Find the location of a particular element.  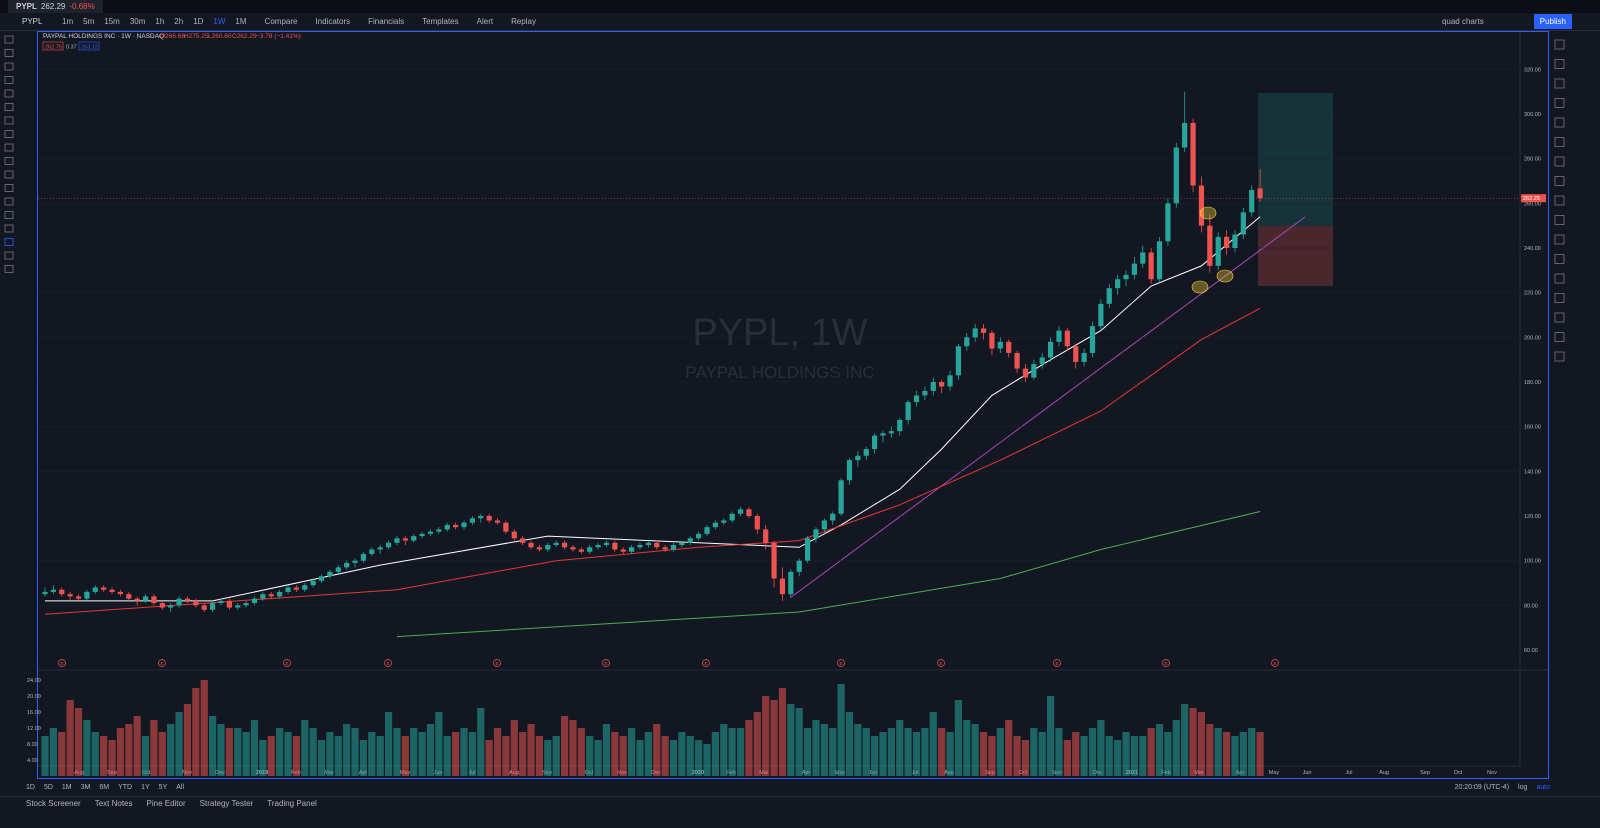

layout-name: quad charts is located at coordinates (1462, 21).